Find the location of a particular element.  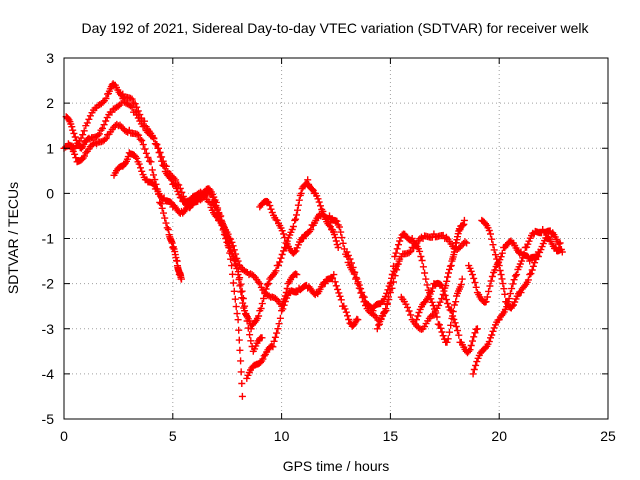

y-tick-label: -1 is located at coordinates (48, 239).